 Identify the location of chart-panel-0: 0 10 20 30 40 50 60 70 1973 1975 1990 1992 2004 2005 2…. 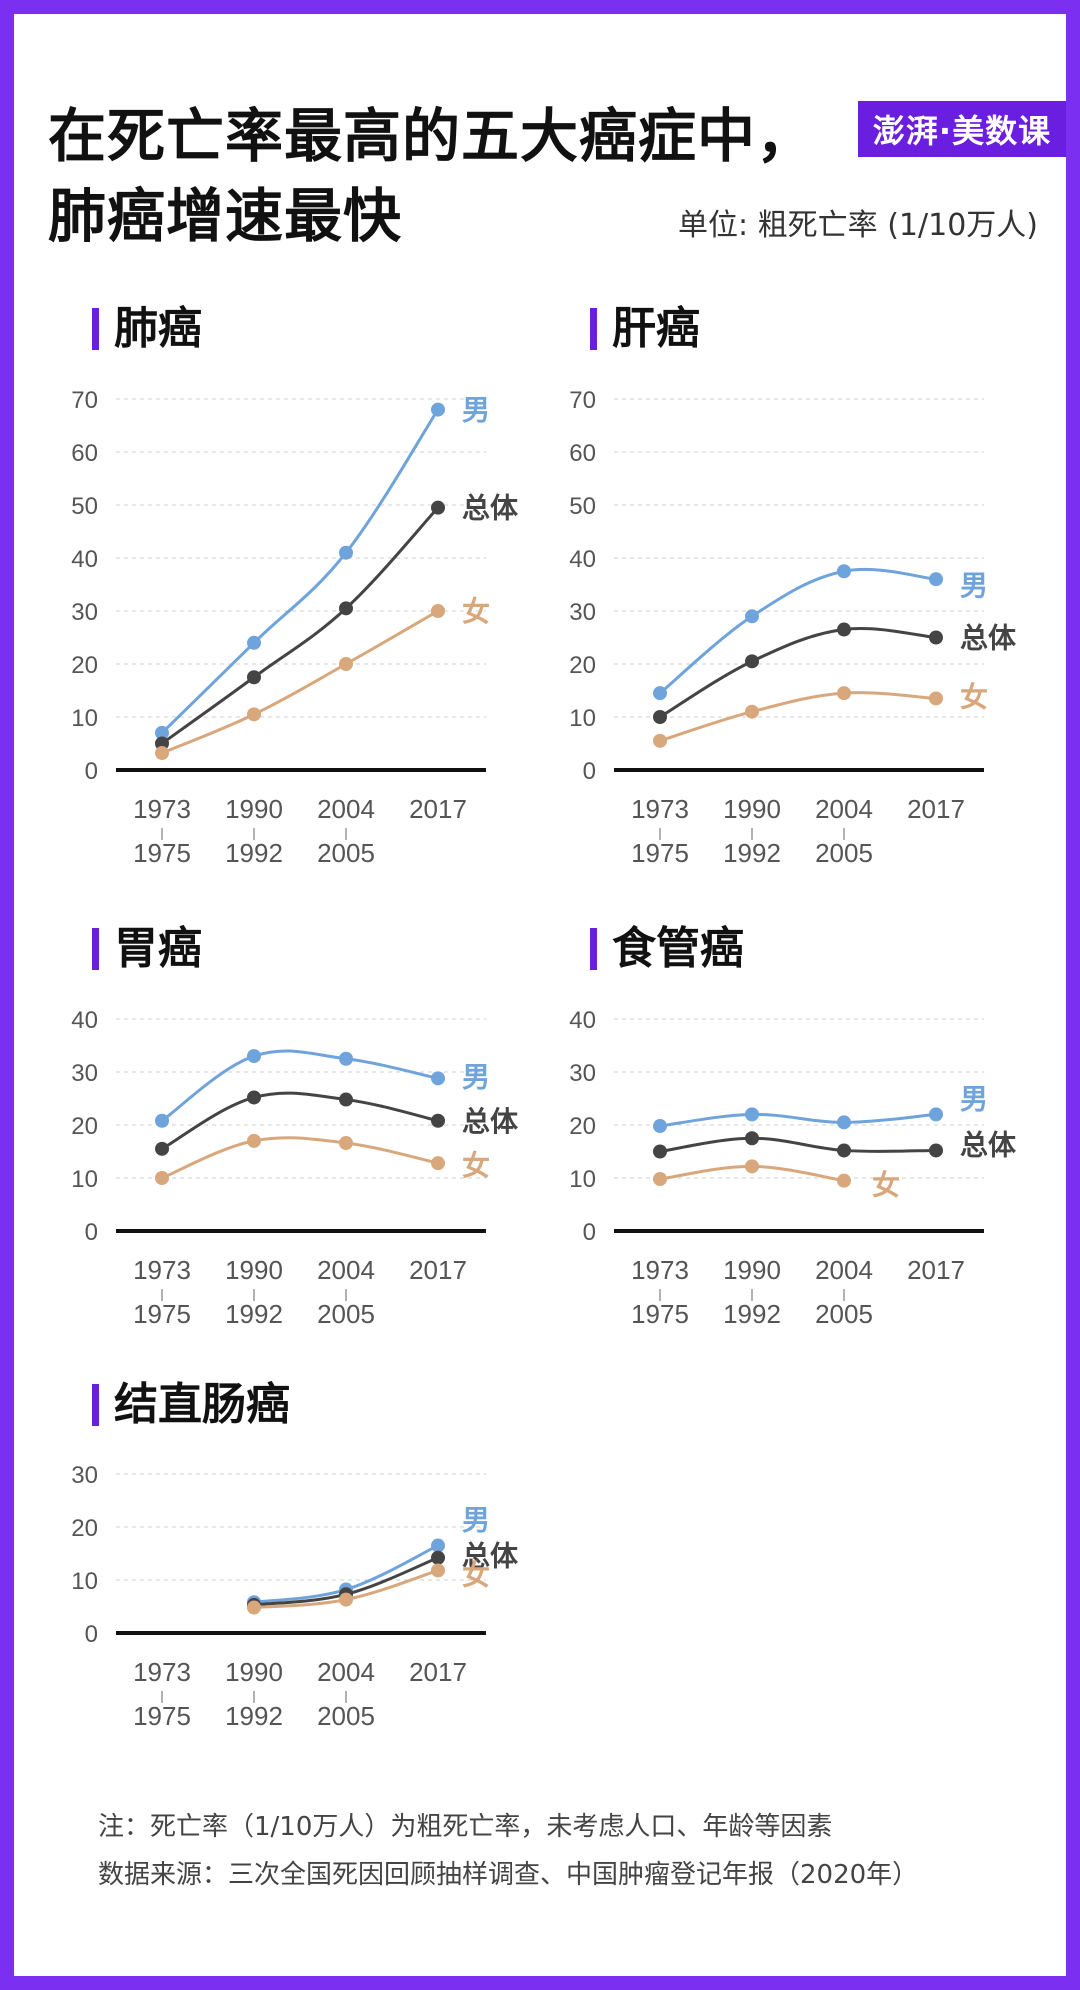
(295, 627).